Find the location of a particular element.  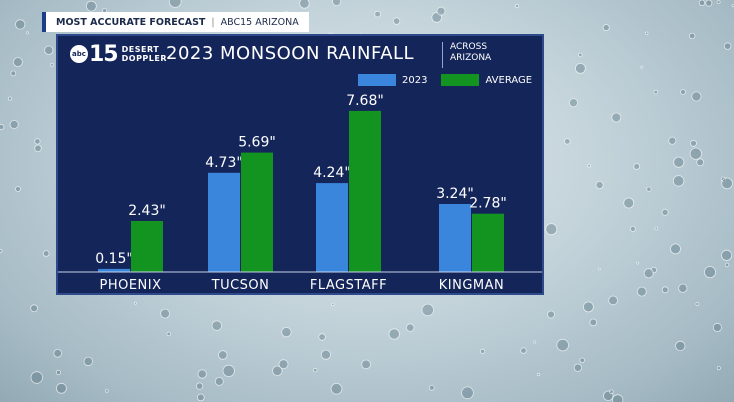

category-label-flagstaff: FLAGSTAFF is located at coordinates (348, 285).